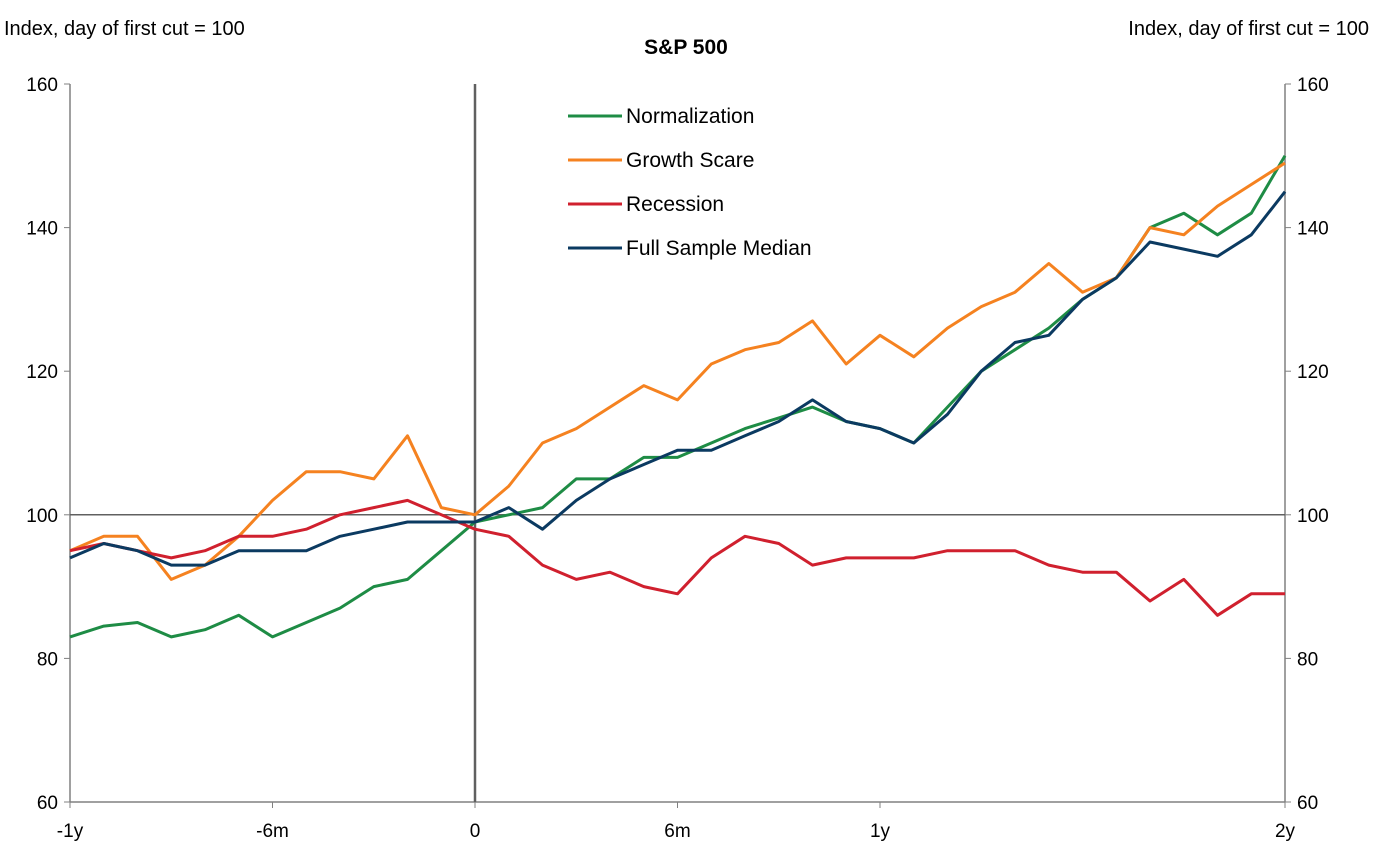 This screenshot has height=856, width=1373. What do you see at coordinates (42, 85) in the screenshot?
I see `y-tick-label-left: 160` at bounding box center [42, 85].